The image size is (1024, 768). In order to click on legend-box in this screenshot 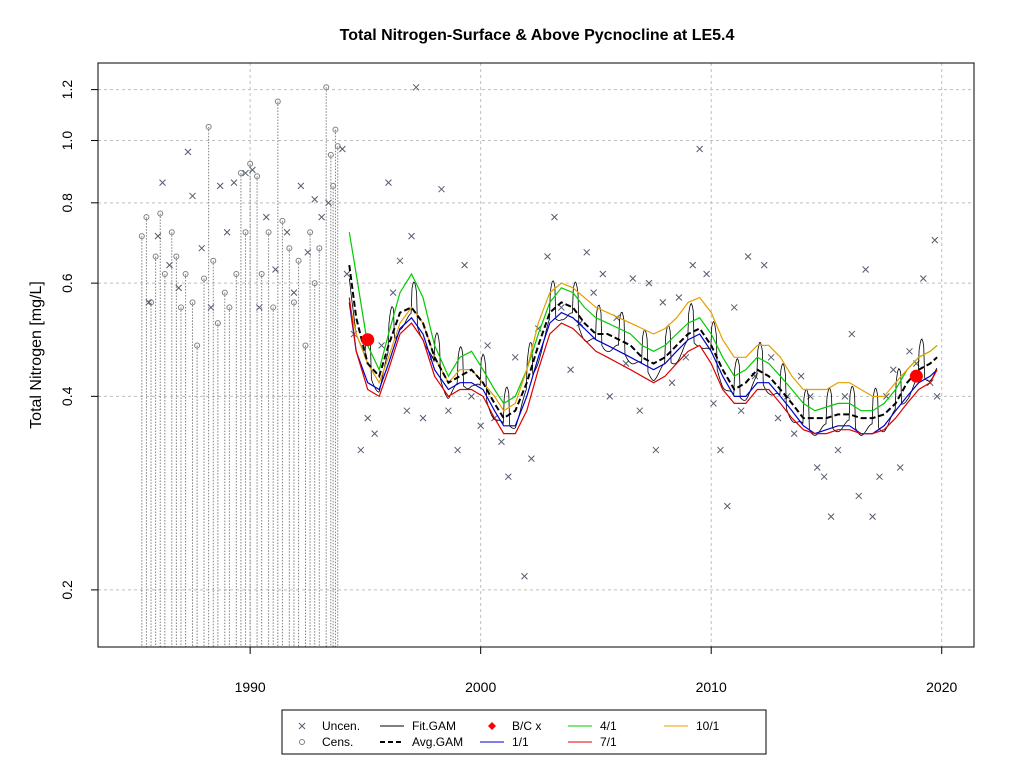, I will do `click(524, 732)`.